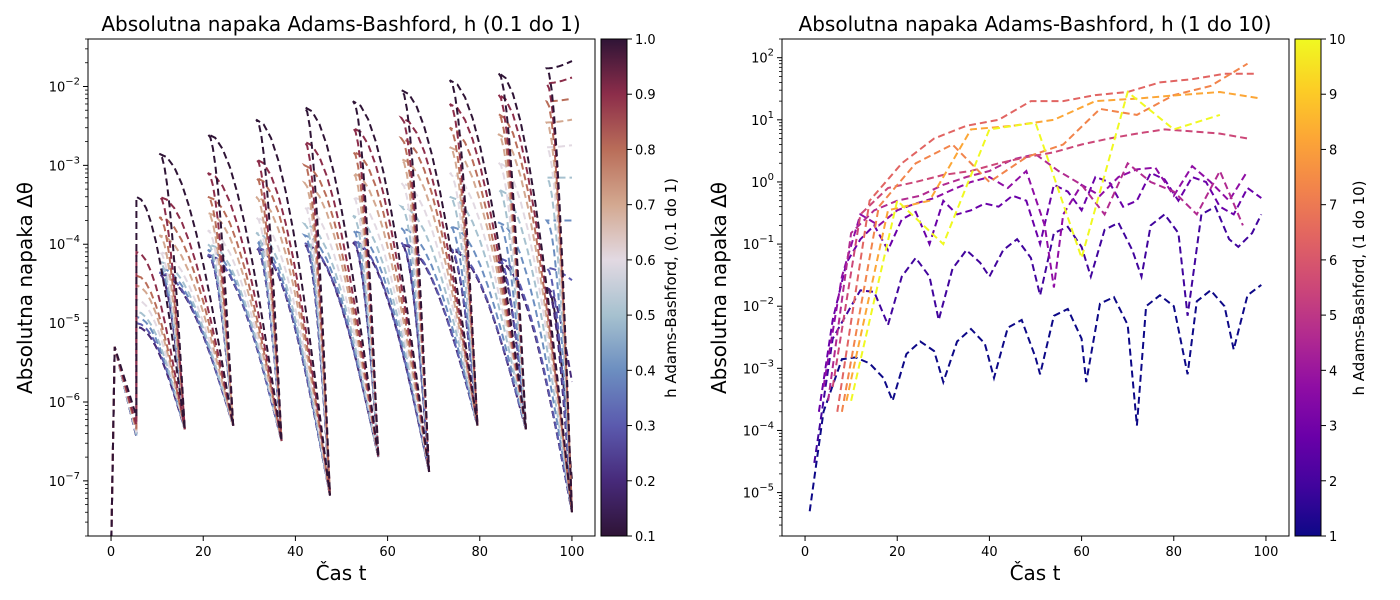  I want to click on colorbar-tick-label: 0.6, so click(645, 261).